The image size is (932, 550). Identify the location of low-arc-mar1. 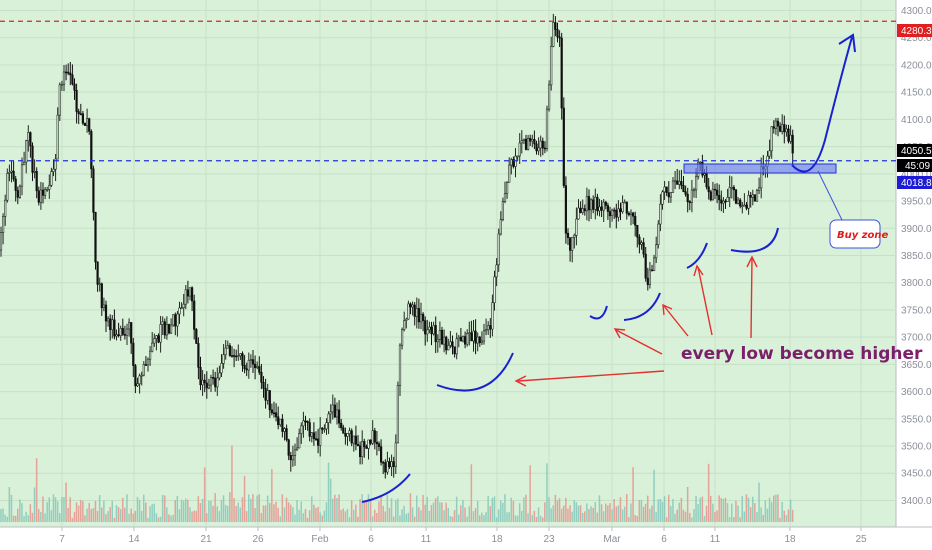
(598, 312).